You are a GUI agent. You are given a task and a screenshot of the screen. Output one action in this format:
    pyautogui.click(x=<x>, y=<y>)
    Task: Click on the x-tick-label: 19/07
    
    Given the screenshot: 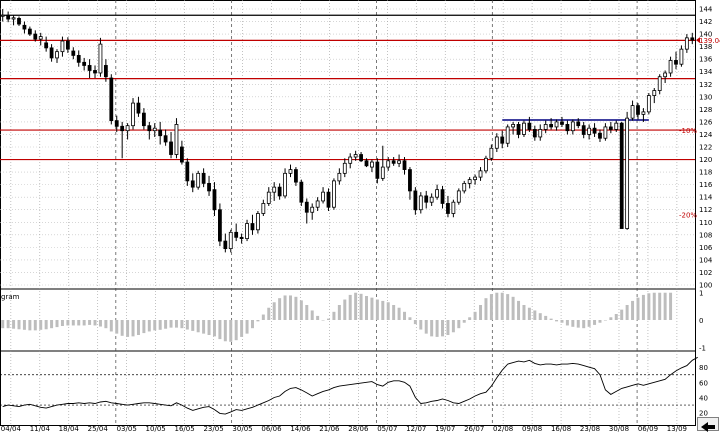 What is the action you would take?
    pyautogui.click(x=445, y=429)
    